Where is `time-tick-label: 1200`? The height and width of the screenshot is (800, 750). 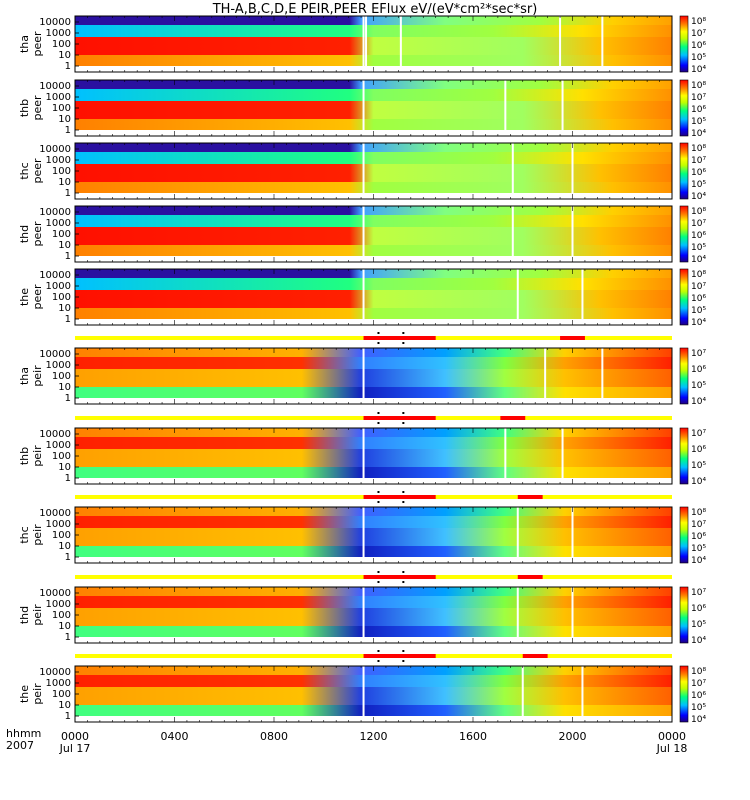
time-tick-label: 1200 is located at coordinates (374, 736).